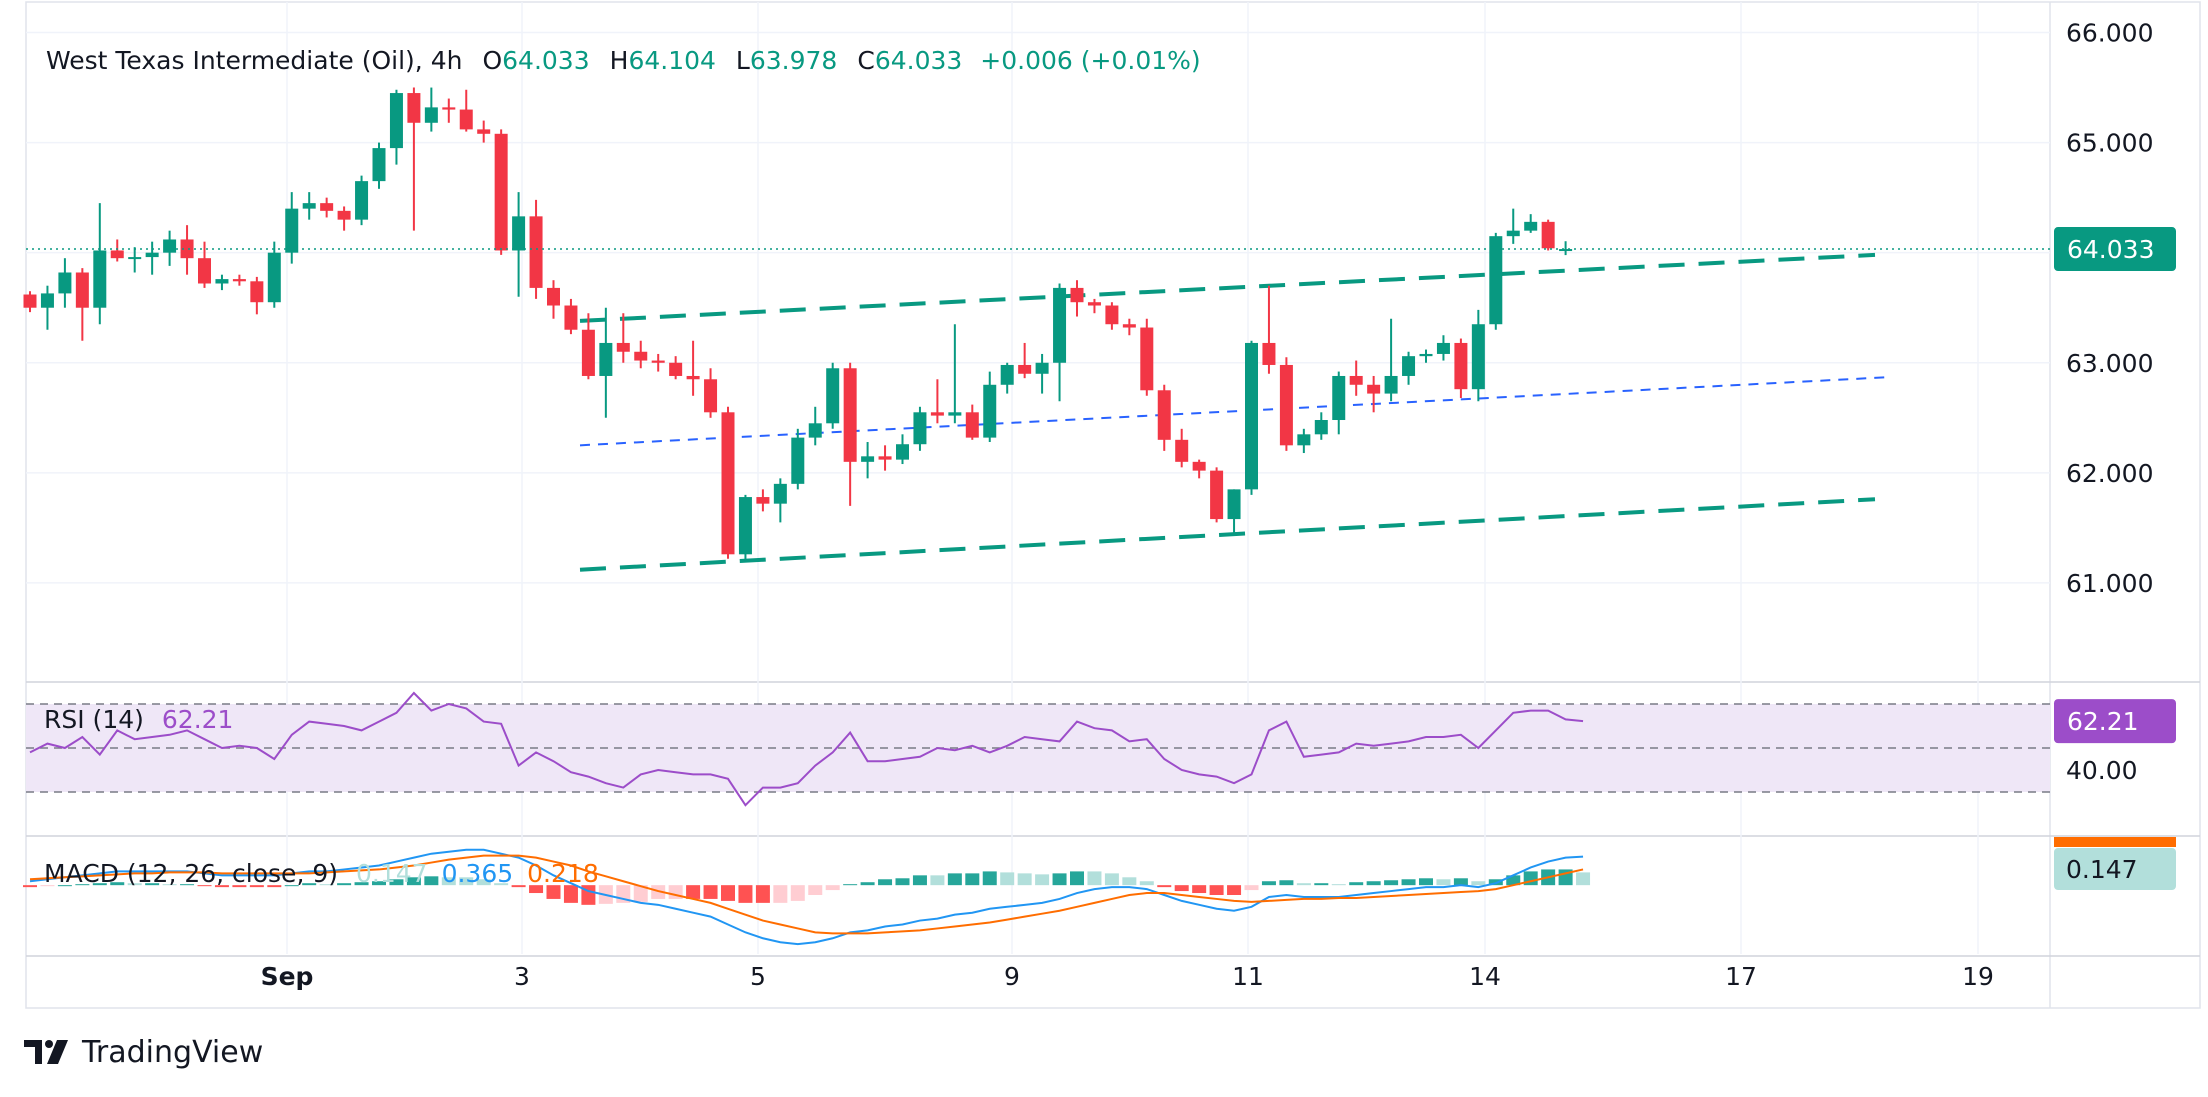 This screenshot has width=2208, height=1097. What do you see at coordinates (197, 719) in the screenshot?
I see `rsi-value: 62.21` at bounding box center [197, 719].